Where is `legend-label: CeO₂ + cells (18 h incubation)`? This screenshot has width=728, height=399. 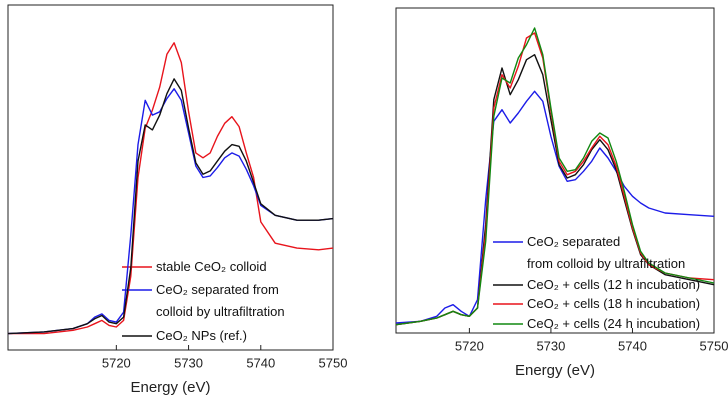
legend-label: CeO₂ + cells (18 h incubation) is located at coordinates (614, 303).